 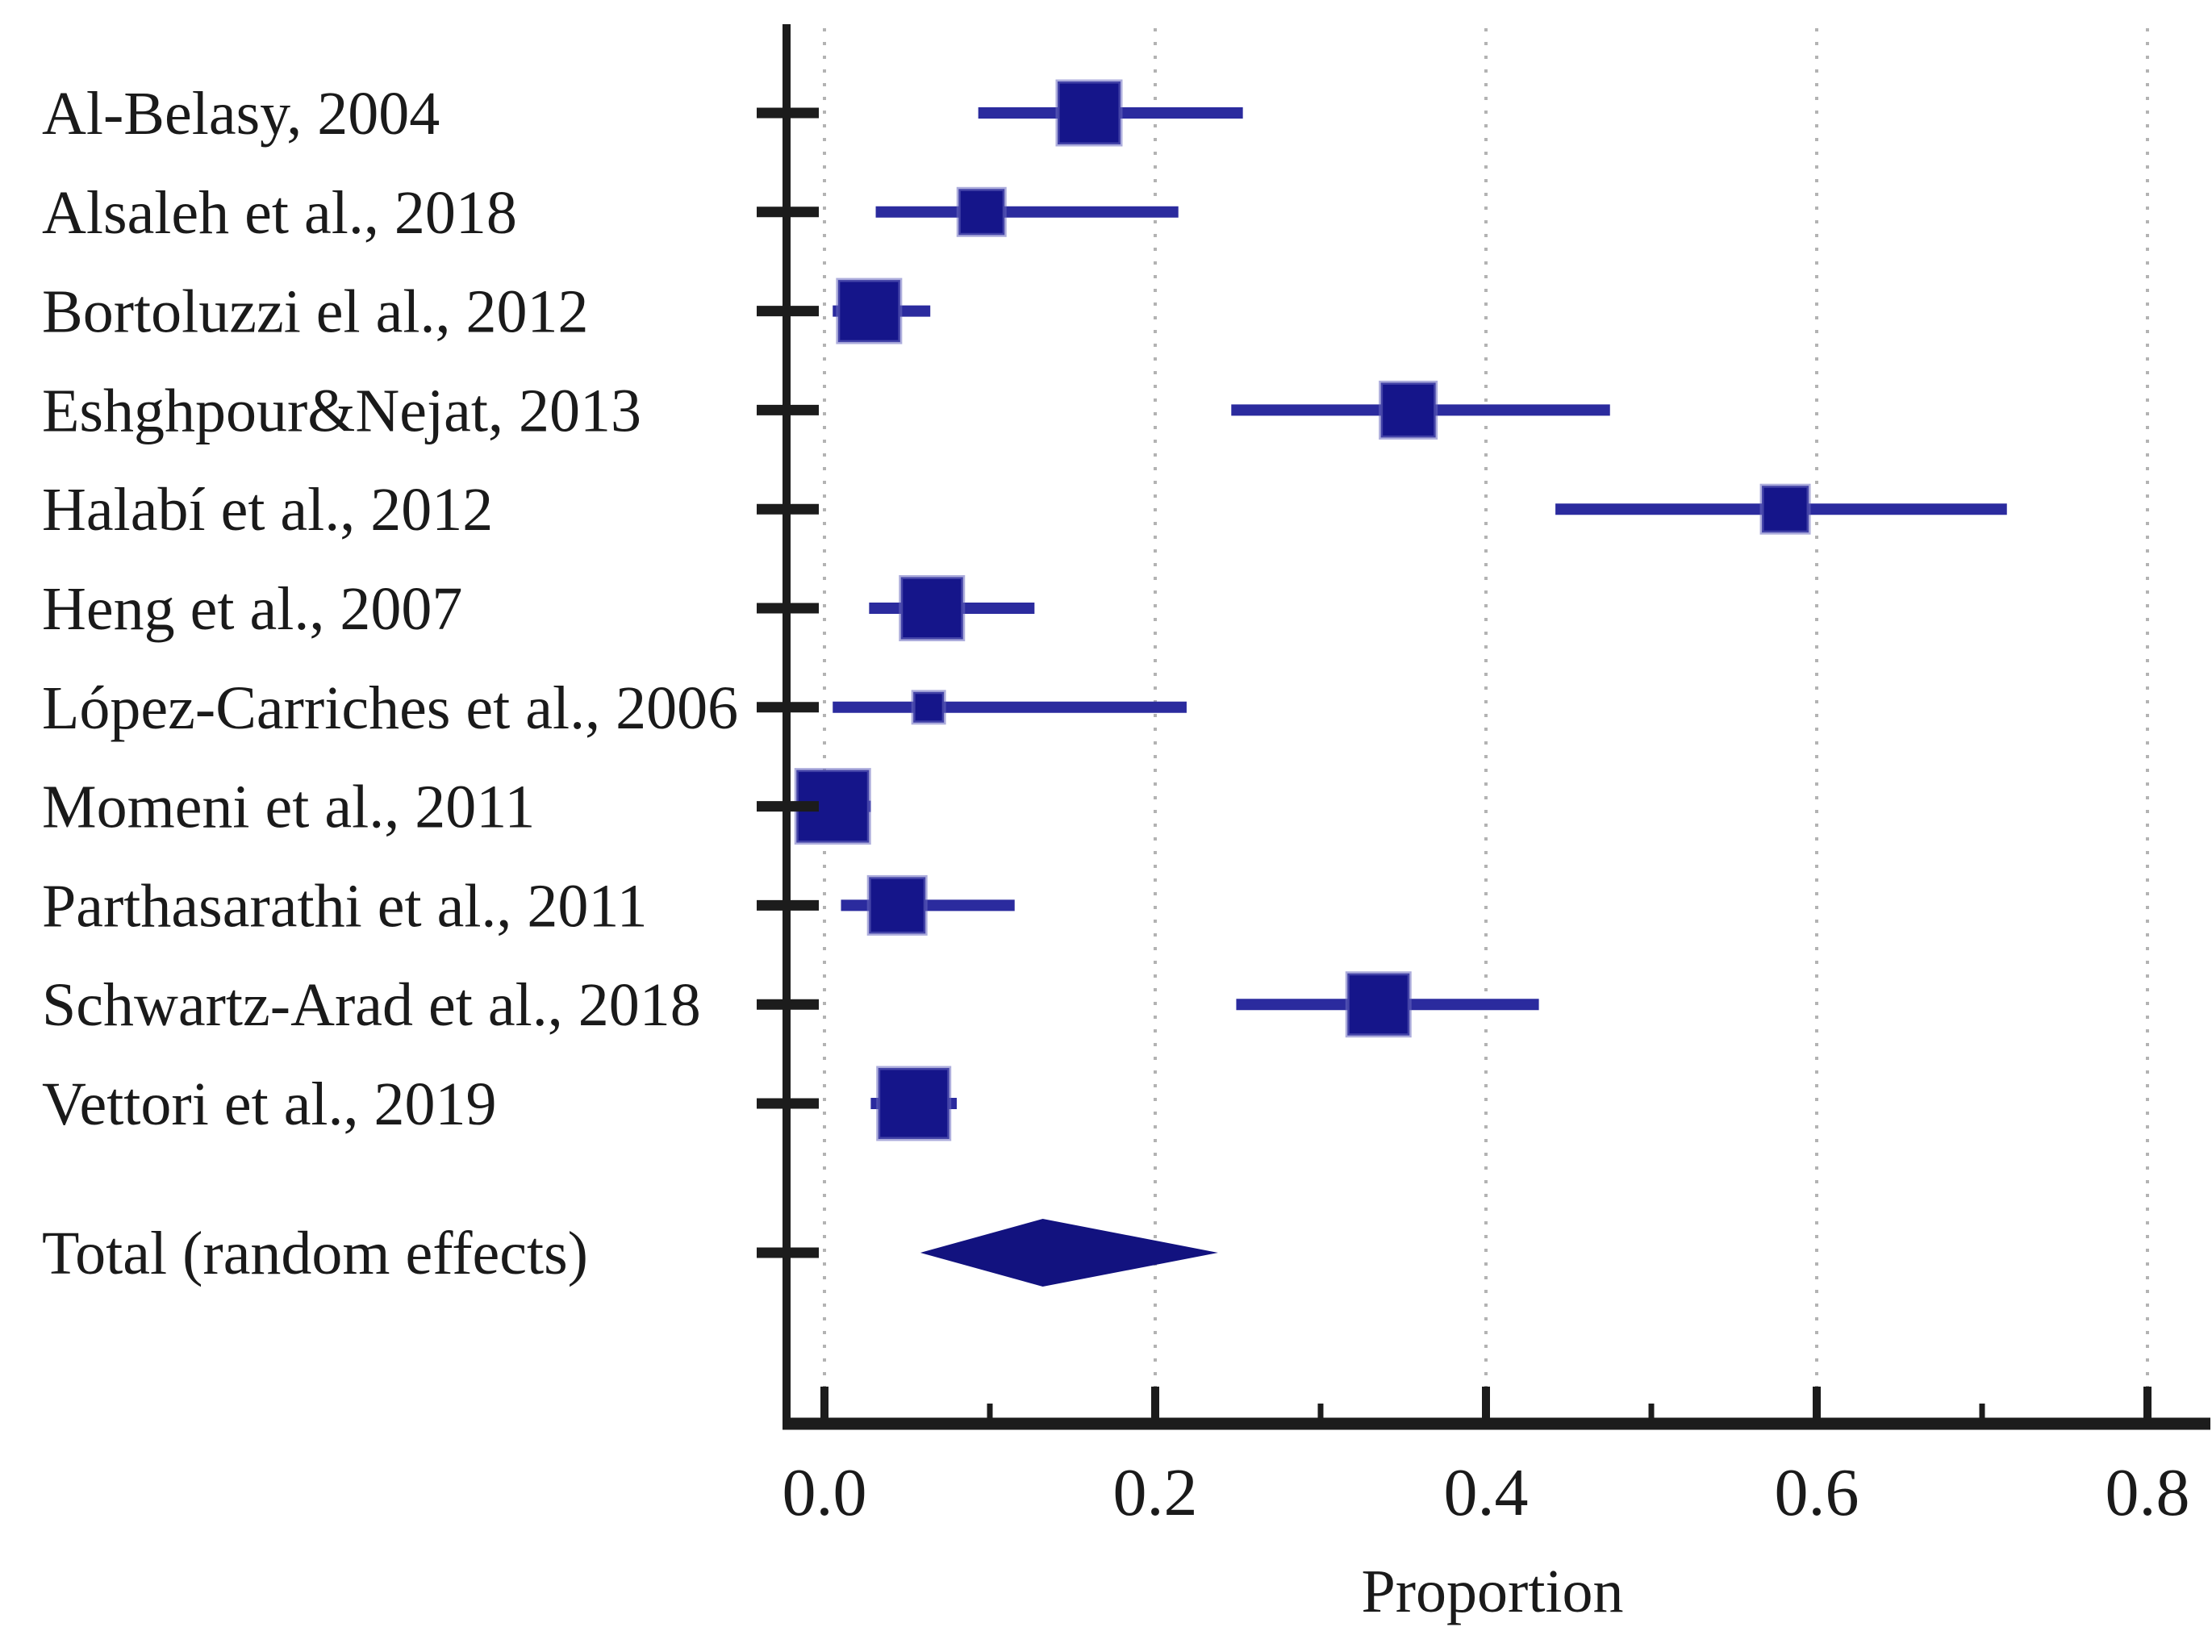 I want to click on study-label: Momeni et al., 2011, so click(x=288, y=807).